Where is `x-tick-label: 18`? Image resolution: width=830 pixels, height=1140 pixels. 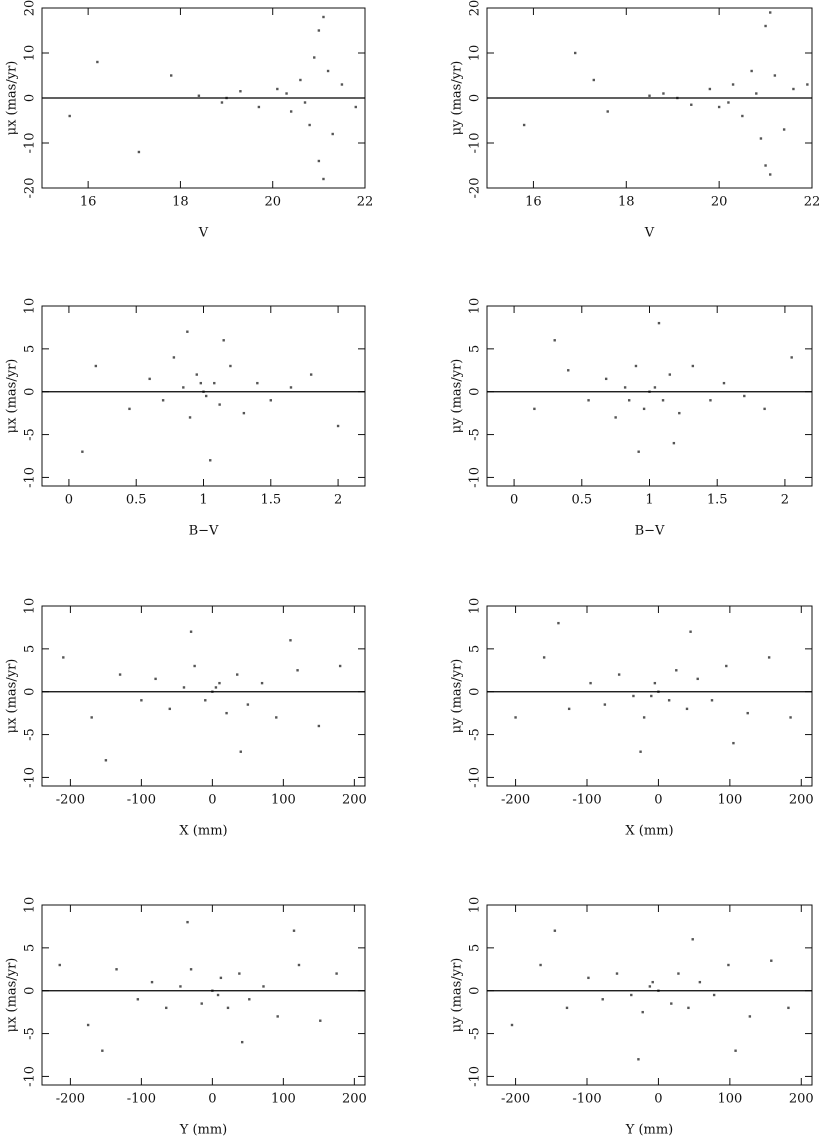 x-tick-label: 18 is located at coordinates (626, 202).